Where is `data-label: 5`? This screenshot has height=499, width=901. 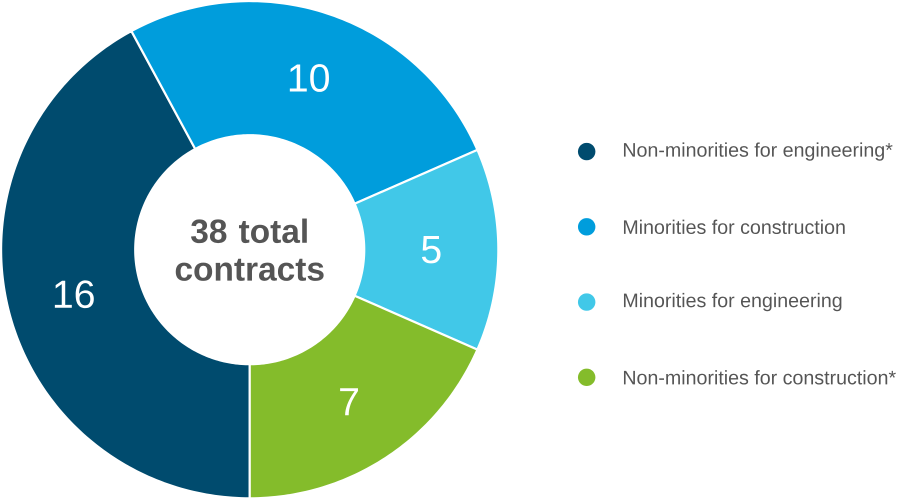
data-label: 5 is located at coordinates (431, 250).